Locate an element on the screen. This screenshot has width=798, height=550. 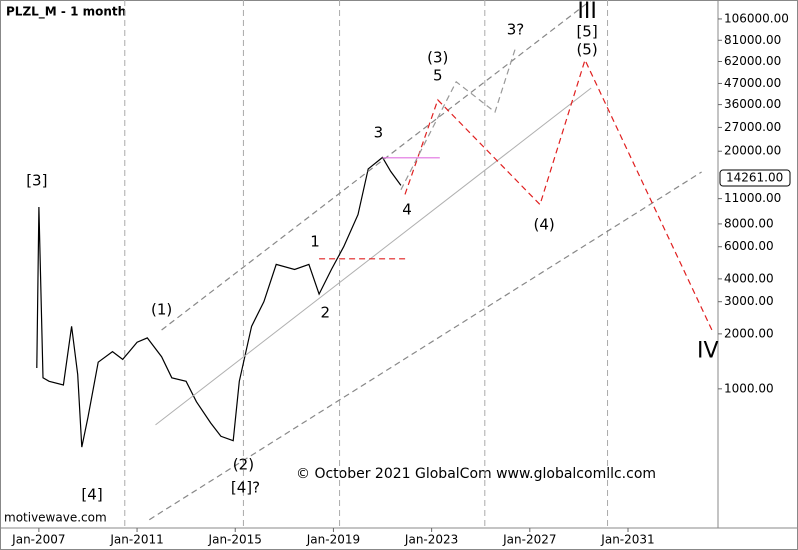
x-tick-label: Jan-2031 is located at coordinates (627, 540).